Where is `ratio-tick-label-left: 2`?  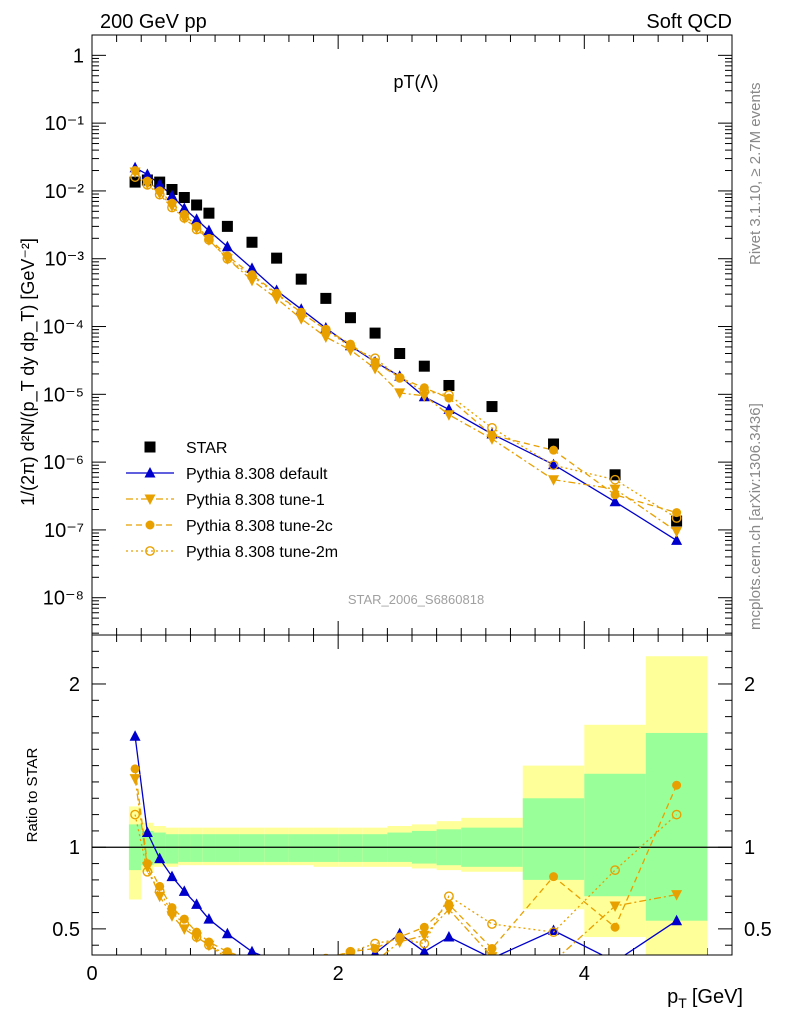 ratio-tick-label-left: 2 is located at coordinates (74, 685).